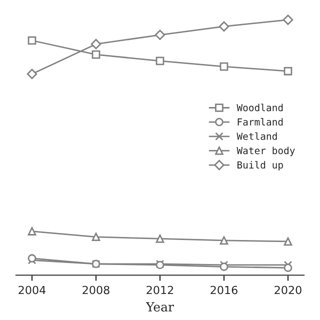 This screenshot has height=320, width=320. What do you see at coordinates (256, 136) in the screenshot?
I see `legend-label: Wetland` at bounding box center [256, 136].